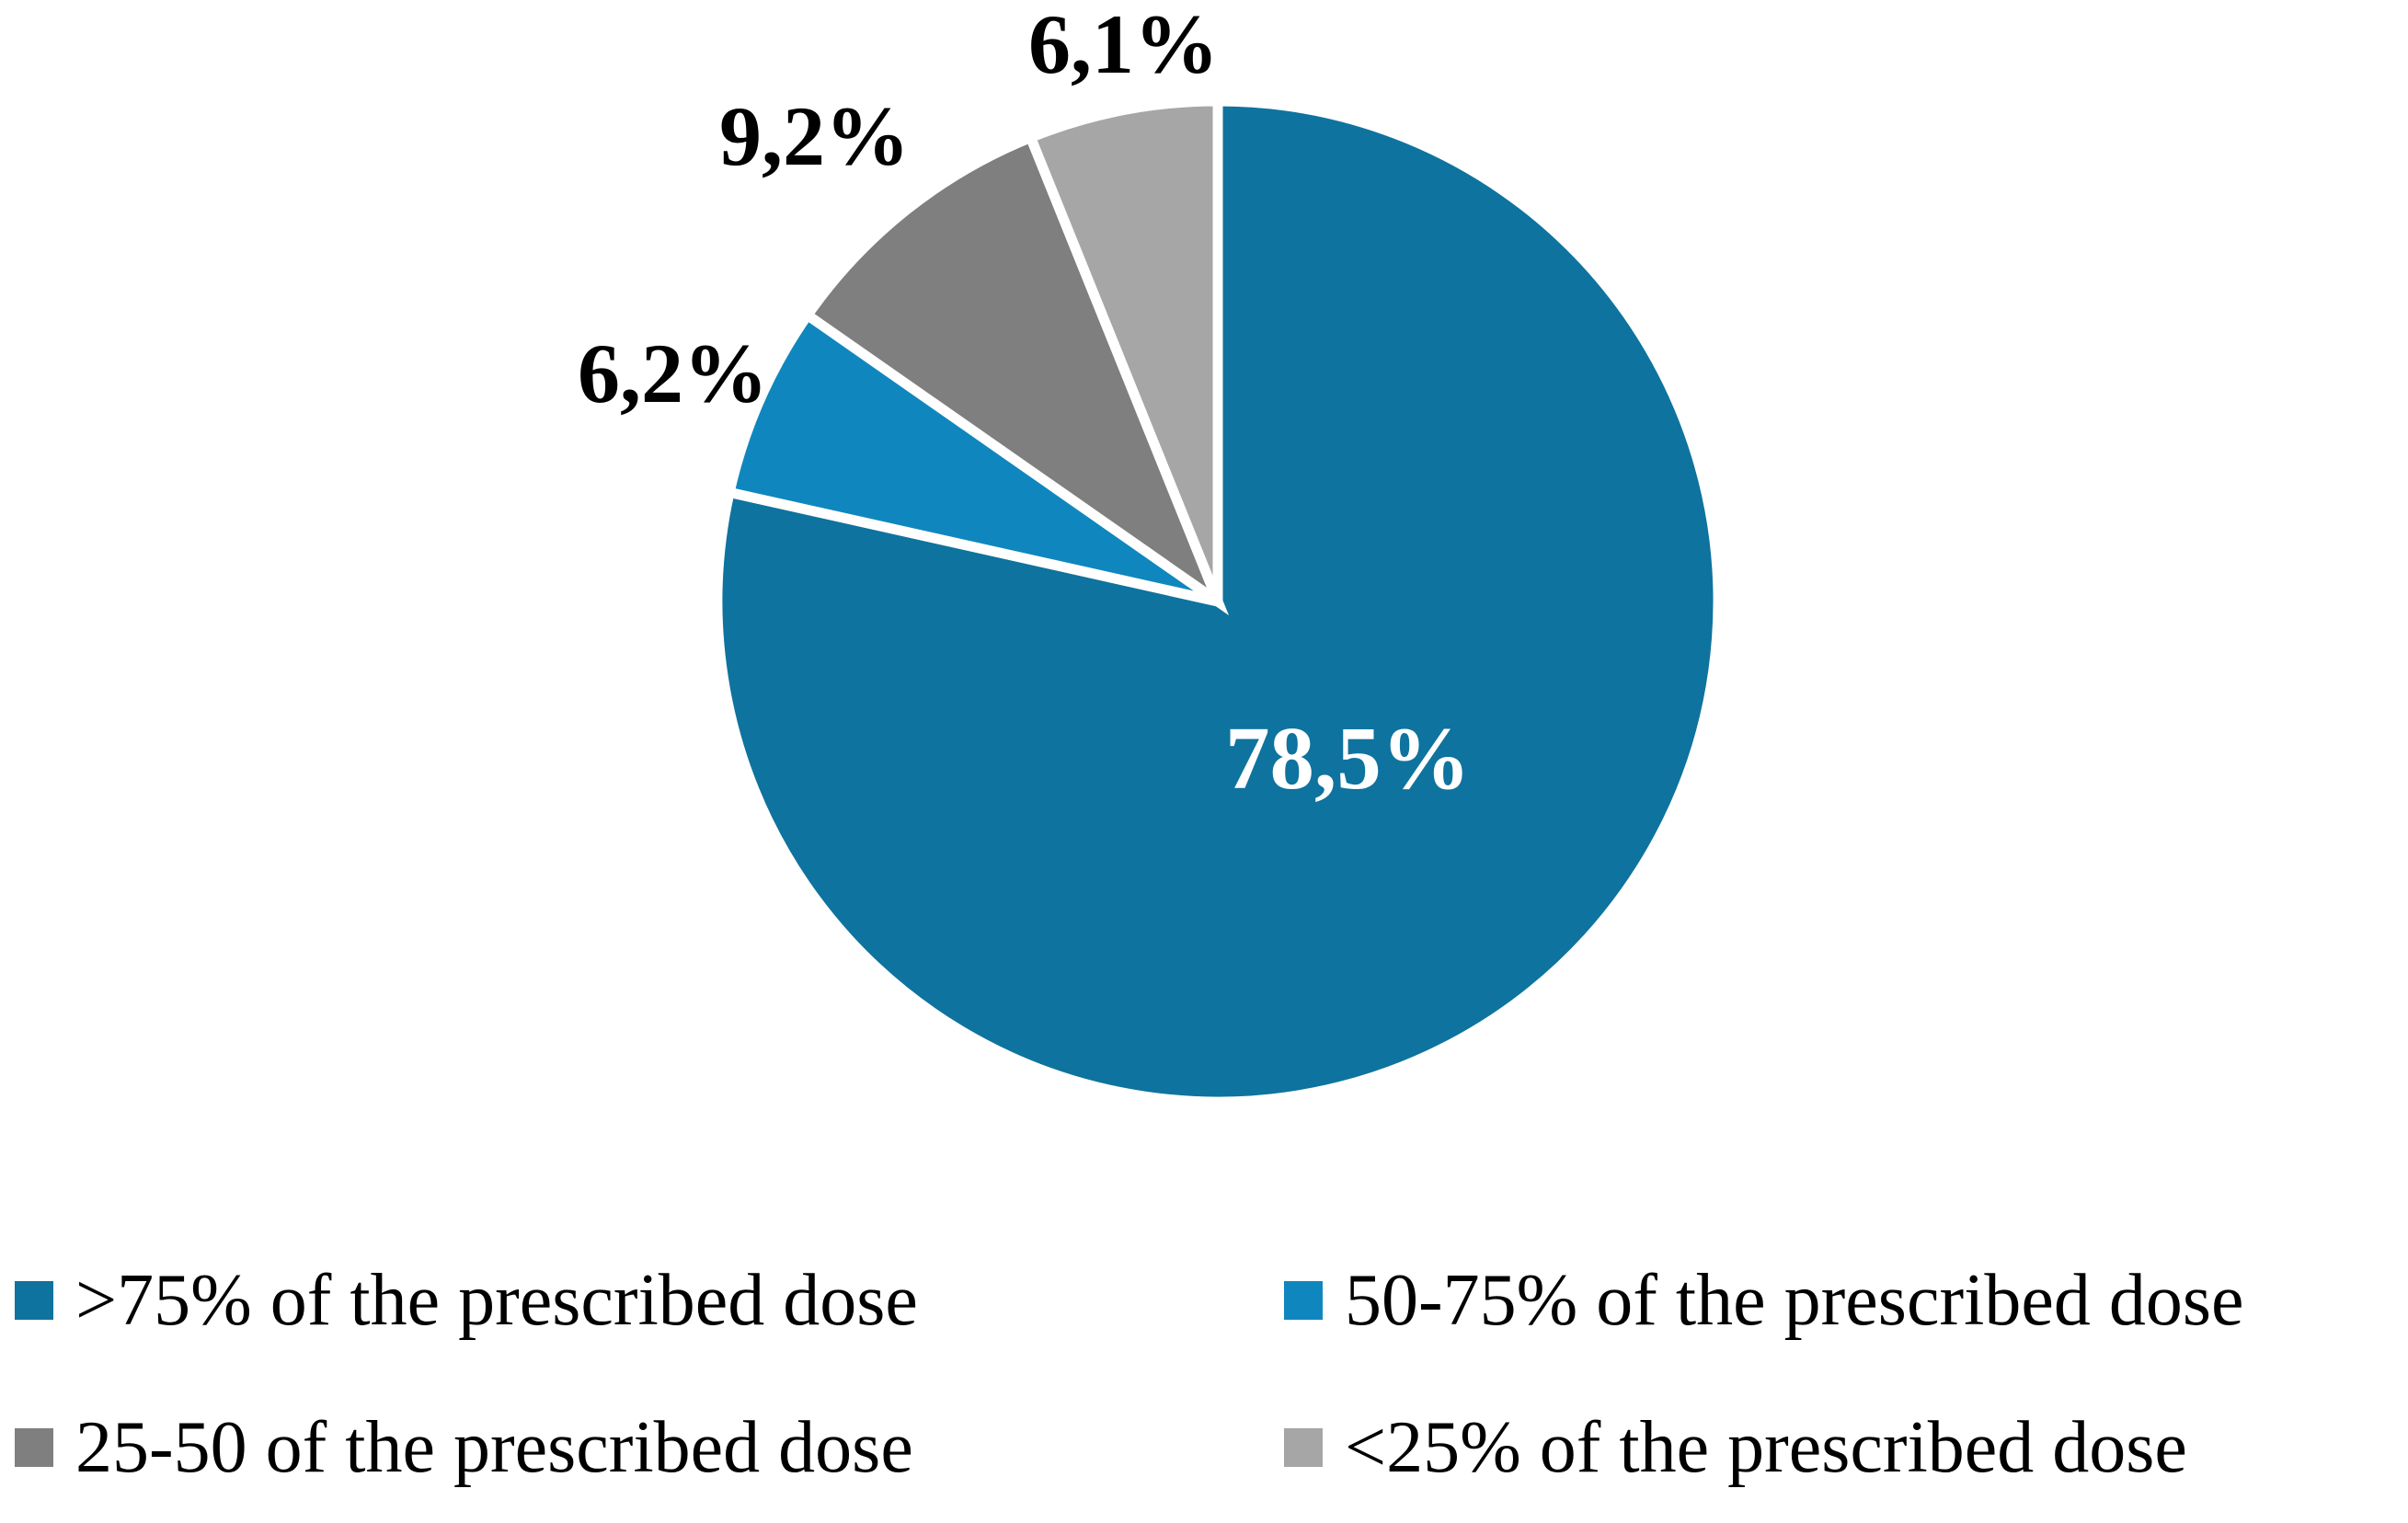  Describe the element at coordinates (494, 1447) in the screenshot. I see `legend-label-25-50: 25-50 of the prescribed dose` at that location.